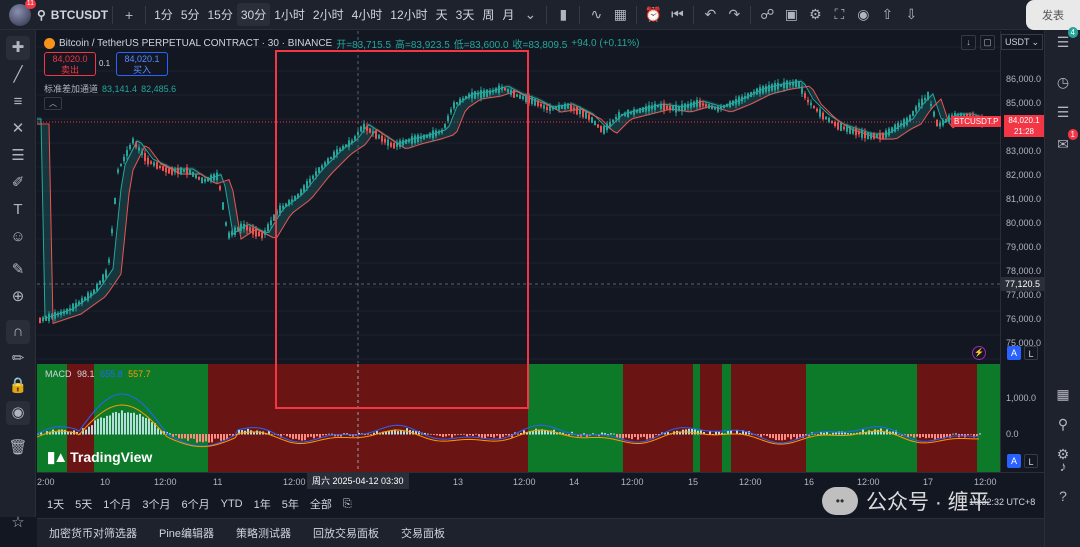 The image size is (1080, 547). What do you see at coordinates (18, 269) in the screenshot?
I see `ruler-icon: ✎` at bounding box center [18, 269].